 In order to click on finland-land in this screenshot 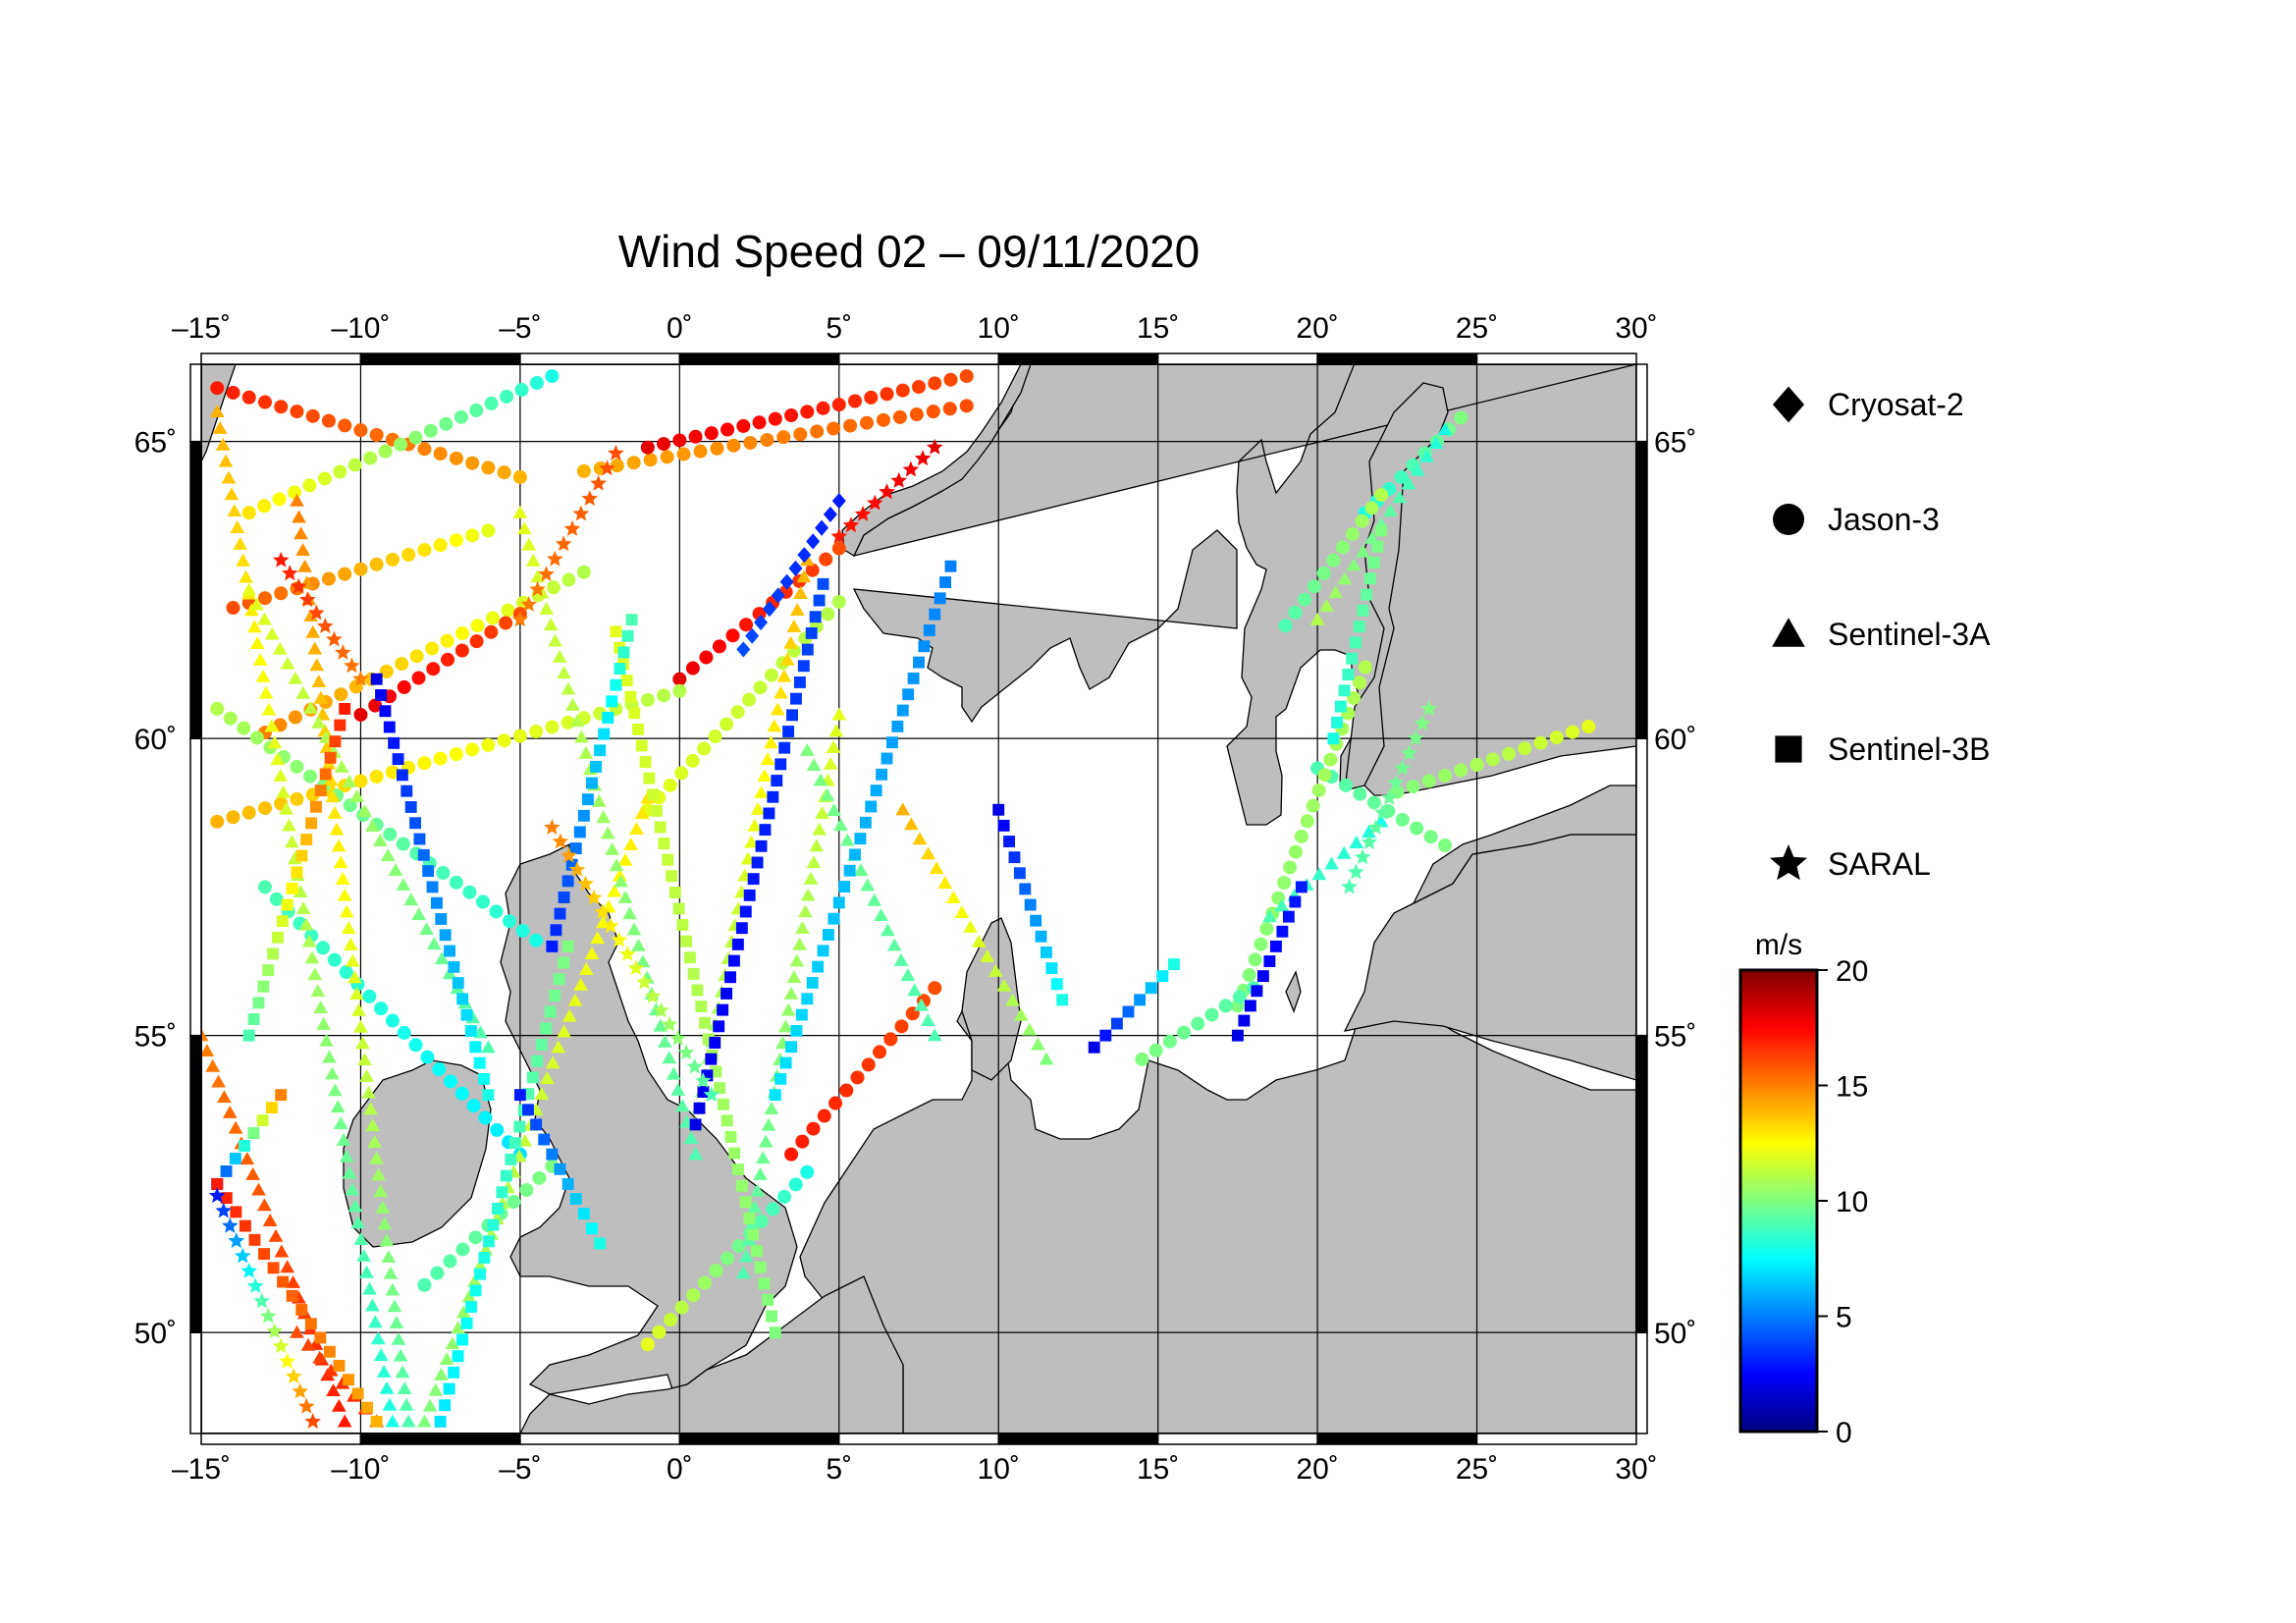, I will do `click(1396, 586)`.